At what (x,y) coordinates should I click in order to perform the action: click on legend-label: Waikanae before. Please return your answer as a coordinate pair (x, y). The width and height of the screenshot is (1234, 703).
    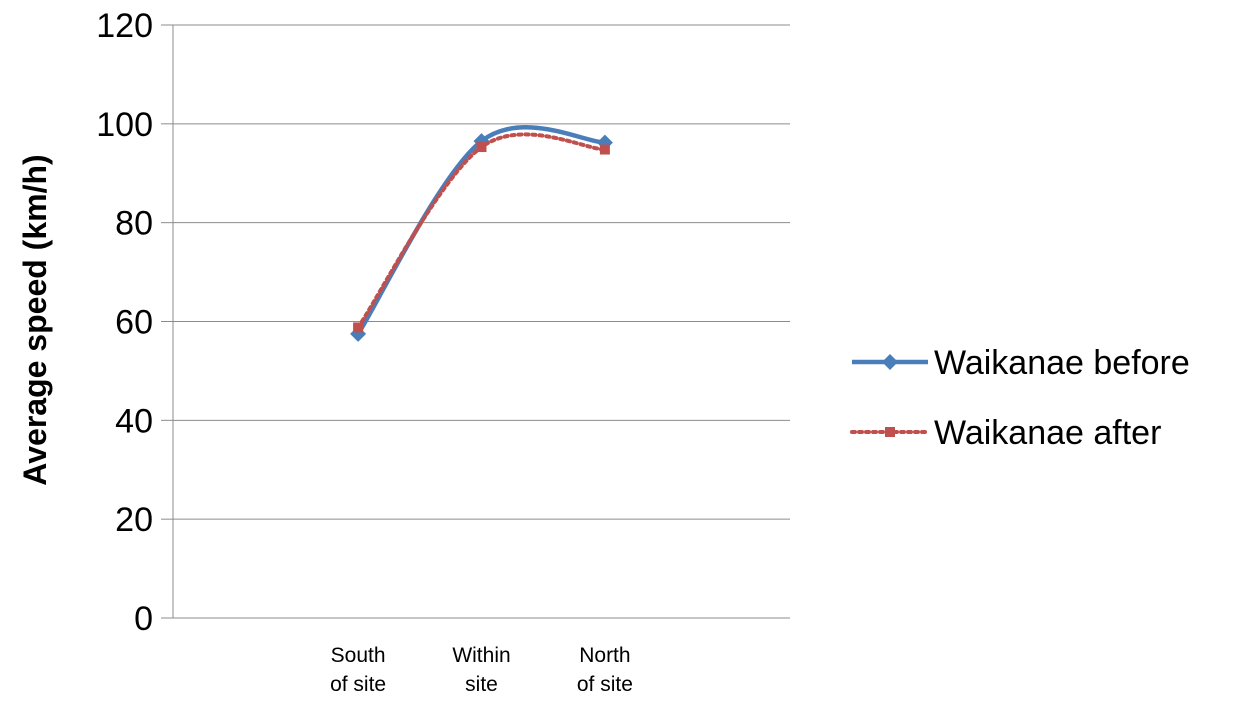
    Looking at the image, I should click on (1062, 363).